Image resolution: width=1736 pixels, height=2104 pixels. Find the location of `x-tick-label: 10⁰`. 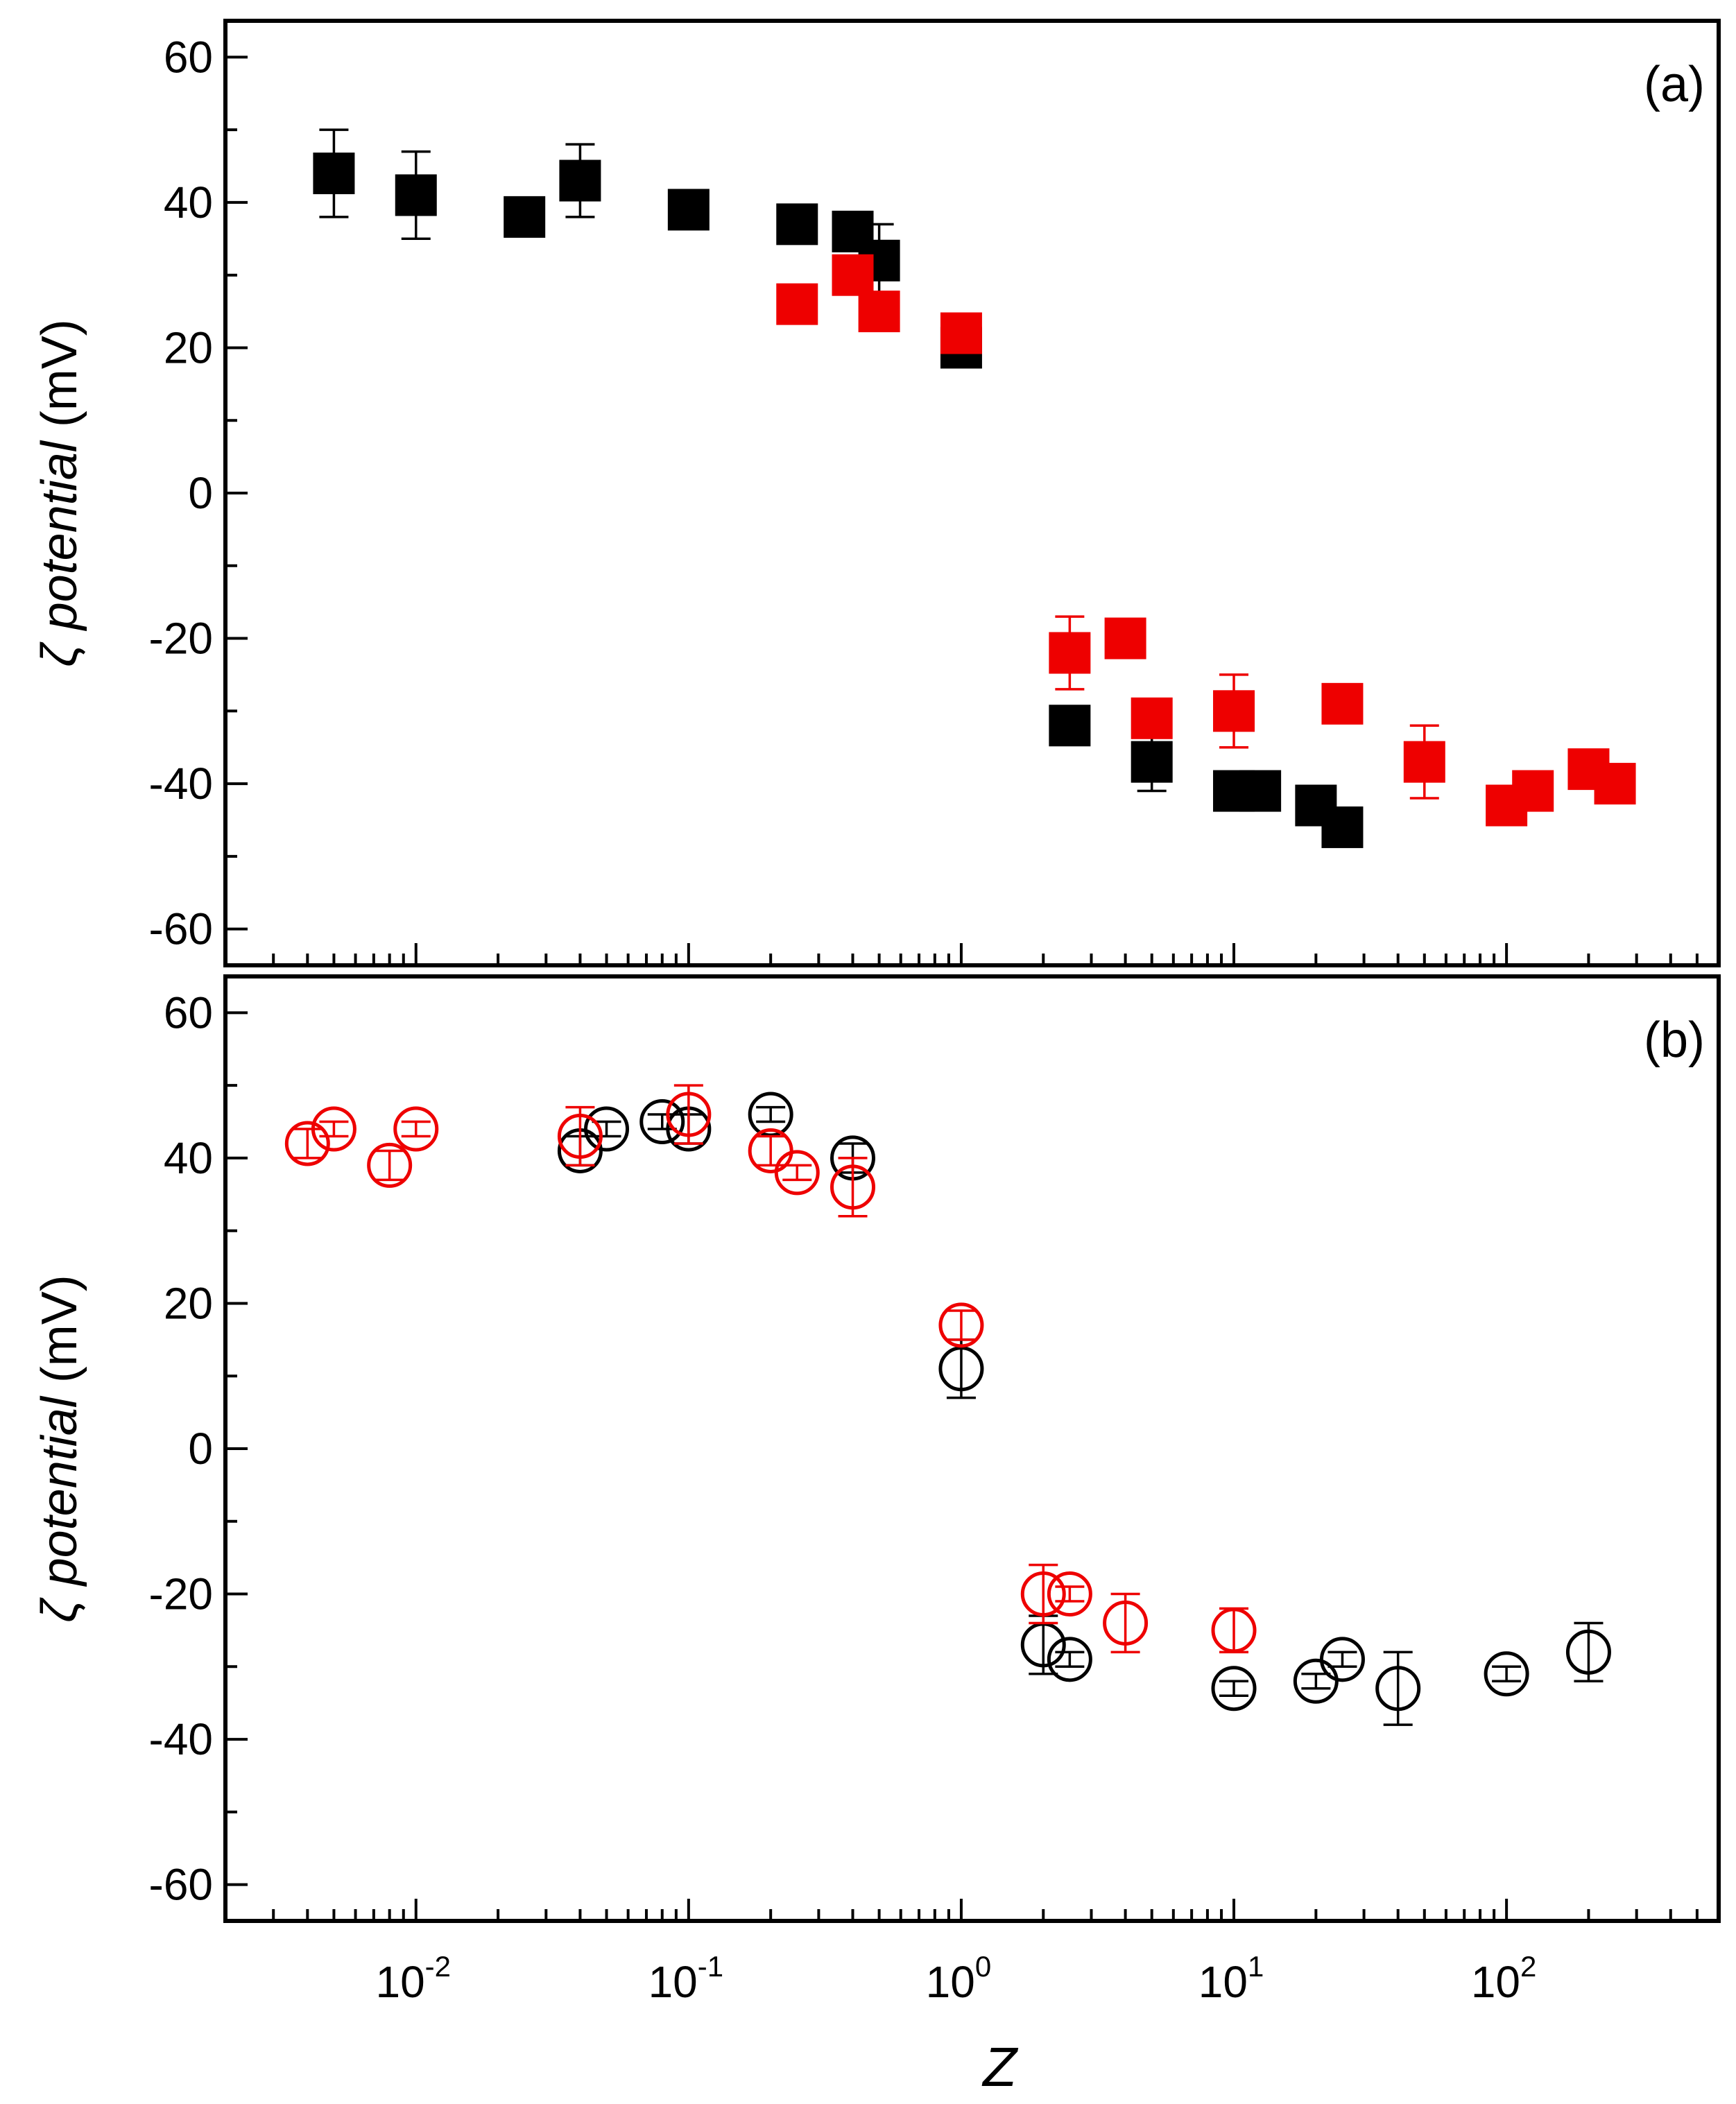

x-tick-label: 10⁰ is located at coordinates (959, 1978).